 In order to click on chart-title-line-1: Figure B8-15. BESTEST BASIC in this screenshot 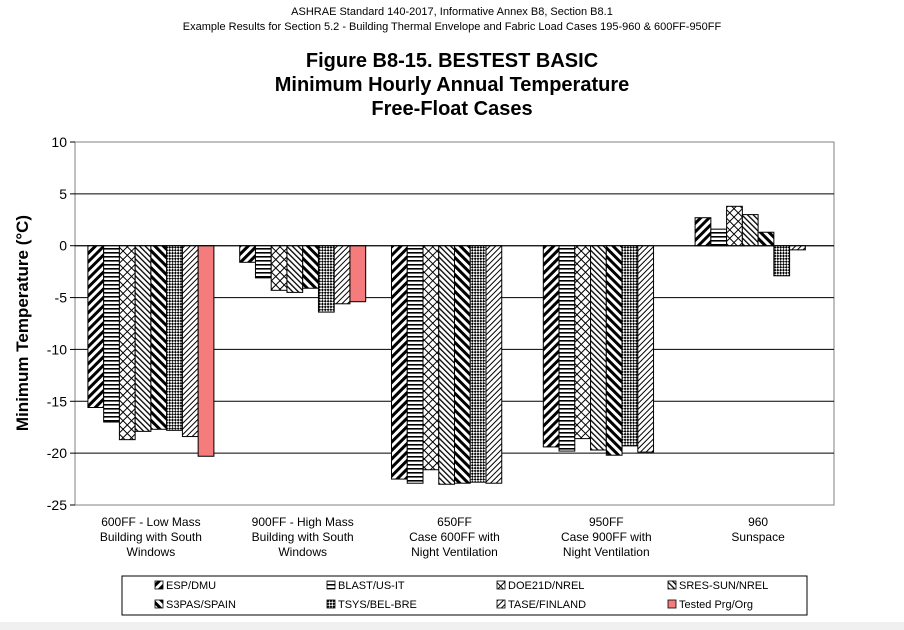, I will do `click(452, 61)`.